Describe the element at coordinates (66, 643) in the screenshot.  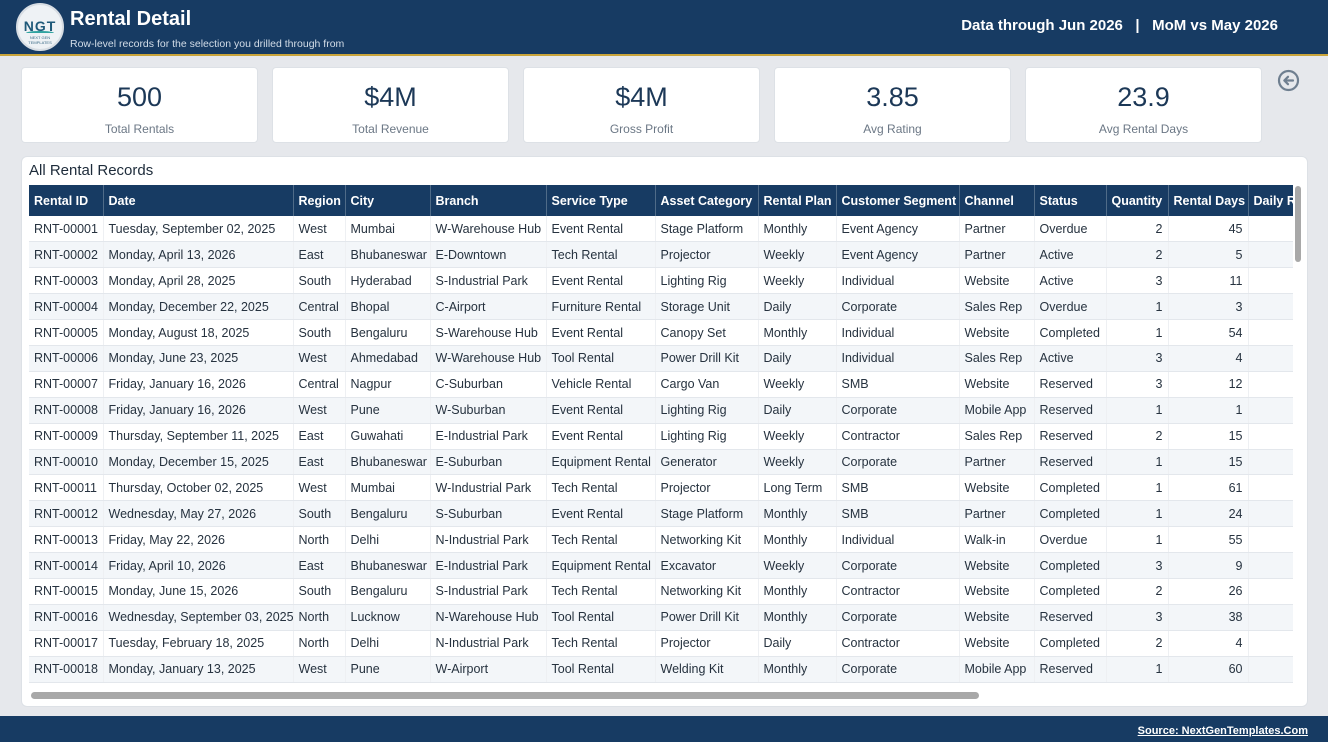
I see `table-cell: RNT-00017` at that location.